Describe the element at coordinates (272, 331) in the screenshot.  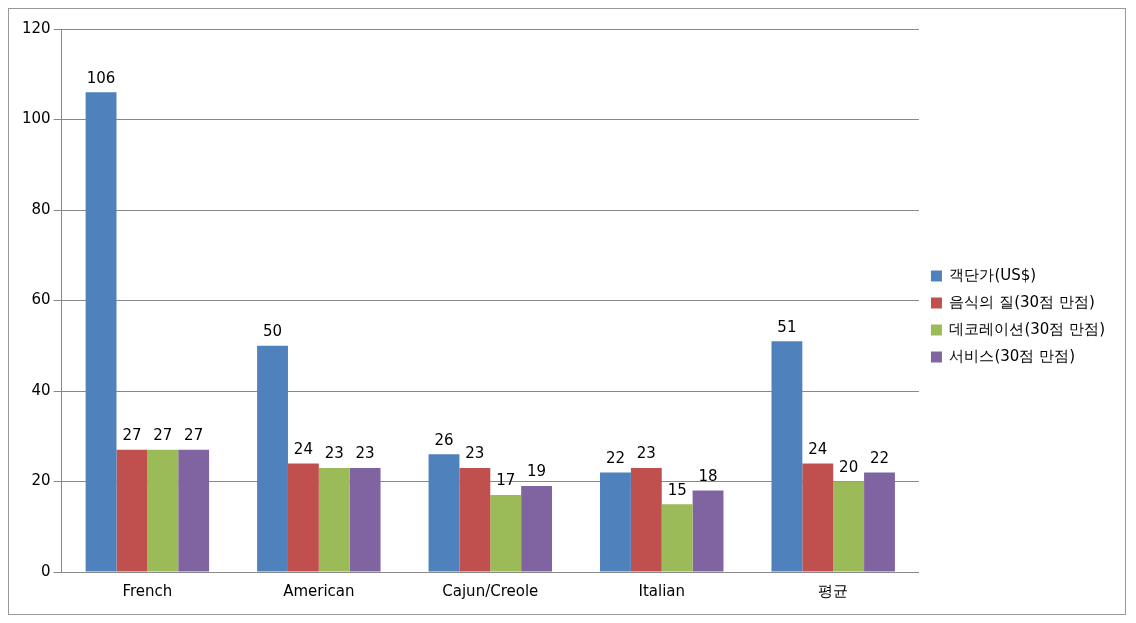
I see `data-label: 50` at that location.